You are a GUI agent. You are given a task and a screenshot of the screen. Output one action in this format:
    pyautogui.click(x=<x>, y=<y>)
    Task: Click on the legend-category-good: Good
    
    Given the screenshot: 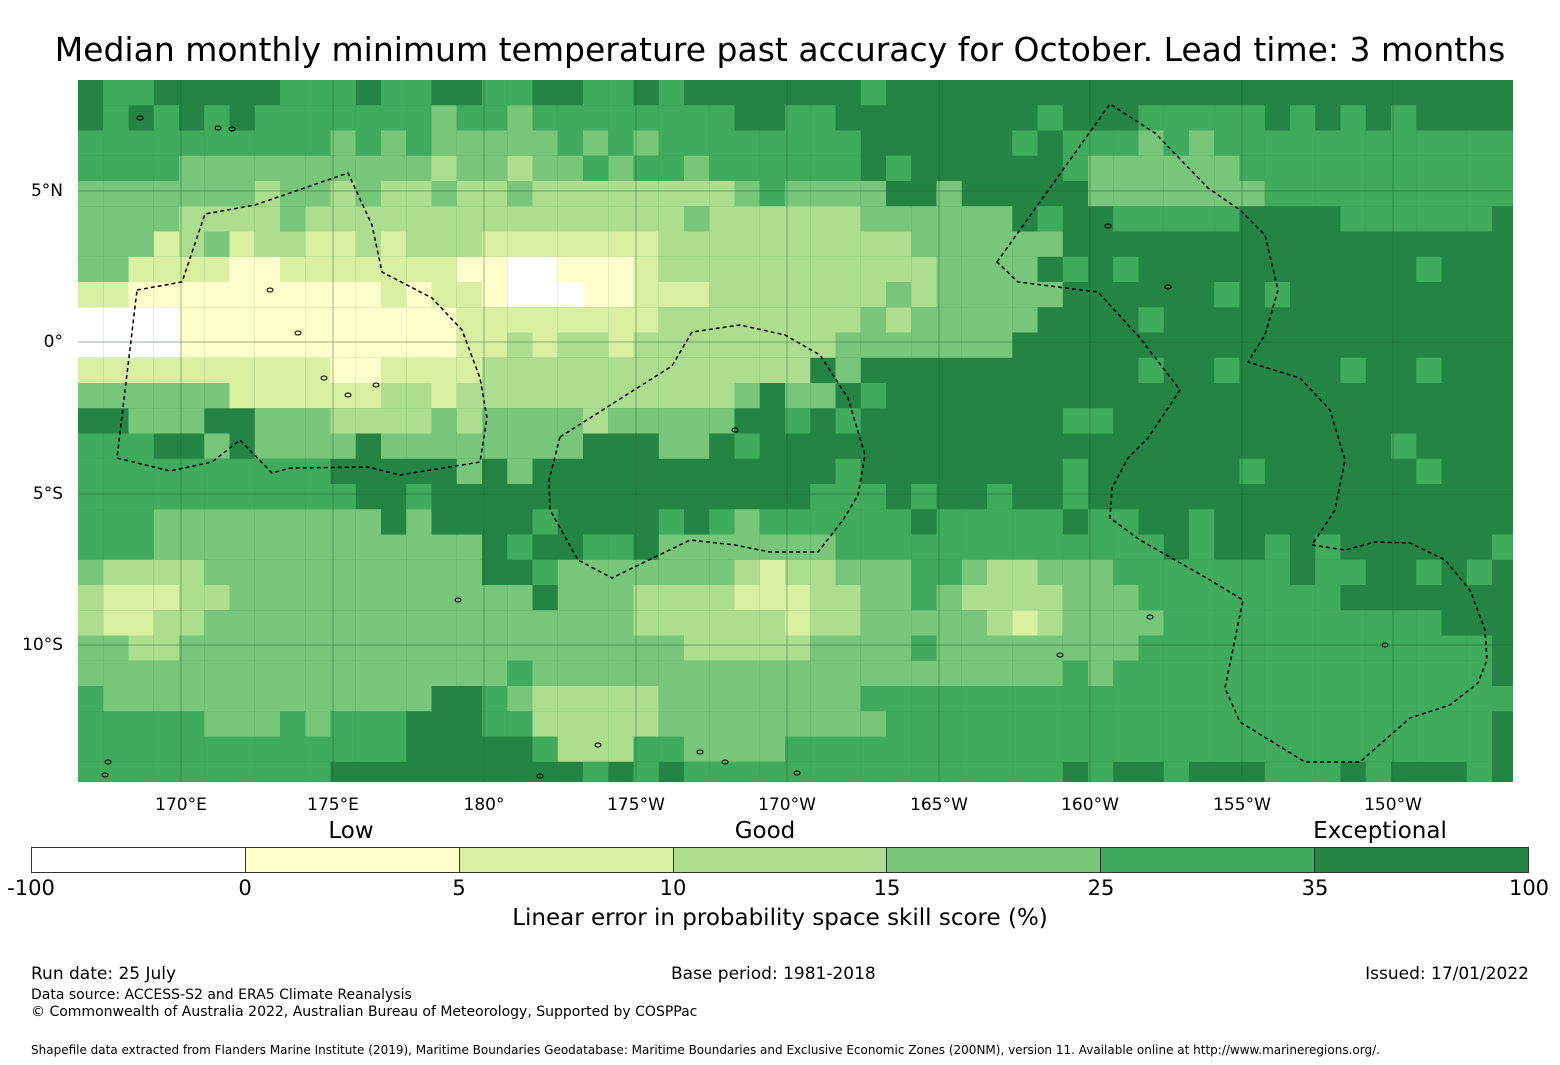 What is the action you would take?
    pyautogui.click(x=765, y=831)
    